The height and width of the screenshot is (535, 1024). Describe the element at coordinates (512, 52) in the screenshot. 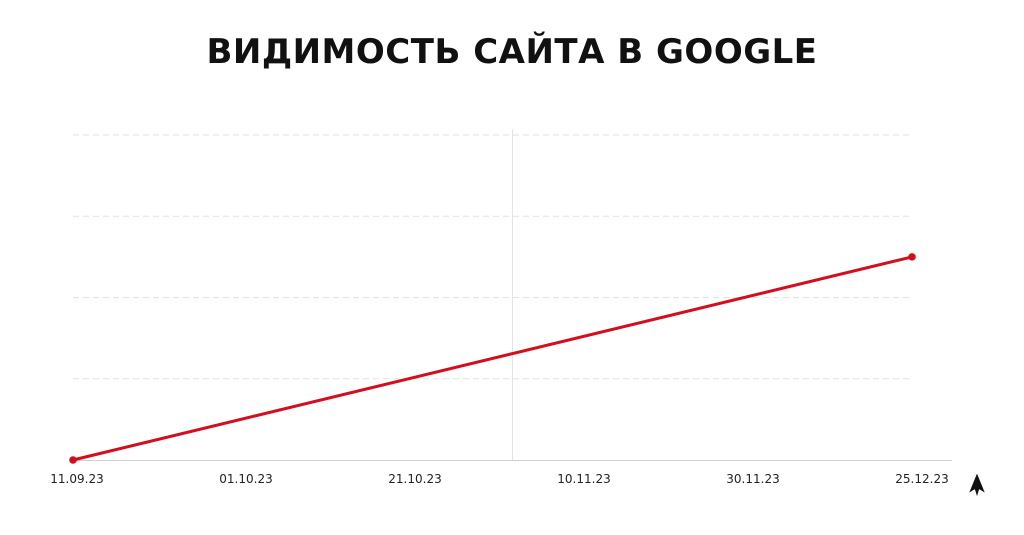

I see `chart-title: ВИДИМОСТЬ САЙТА В GOOGLE` at that location.